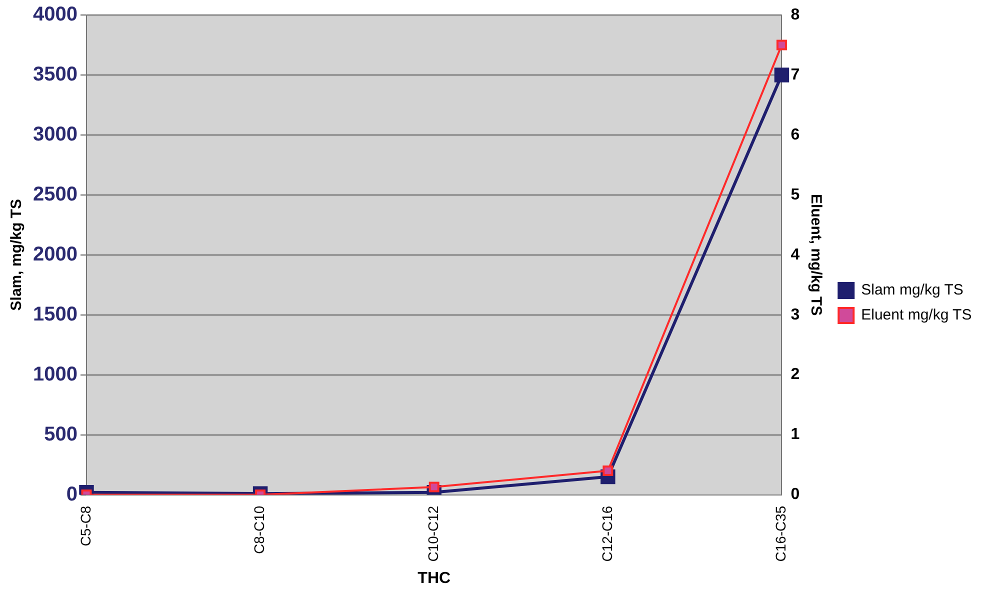 The image size is (986, 596). Describe the element at coordinates (55, 134) in the screenshot. I see `y-tick-label: 3000` at that location.